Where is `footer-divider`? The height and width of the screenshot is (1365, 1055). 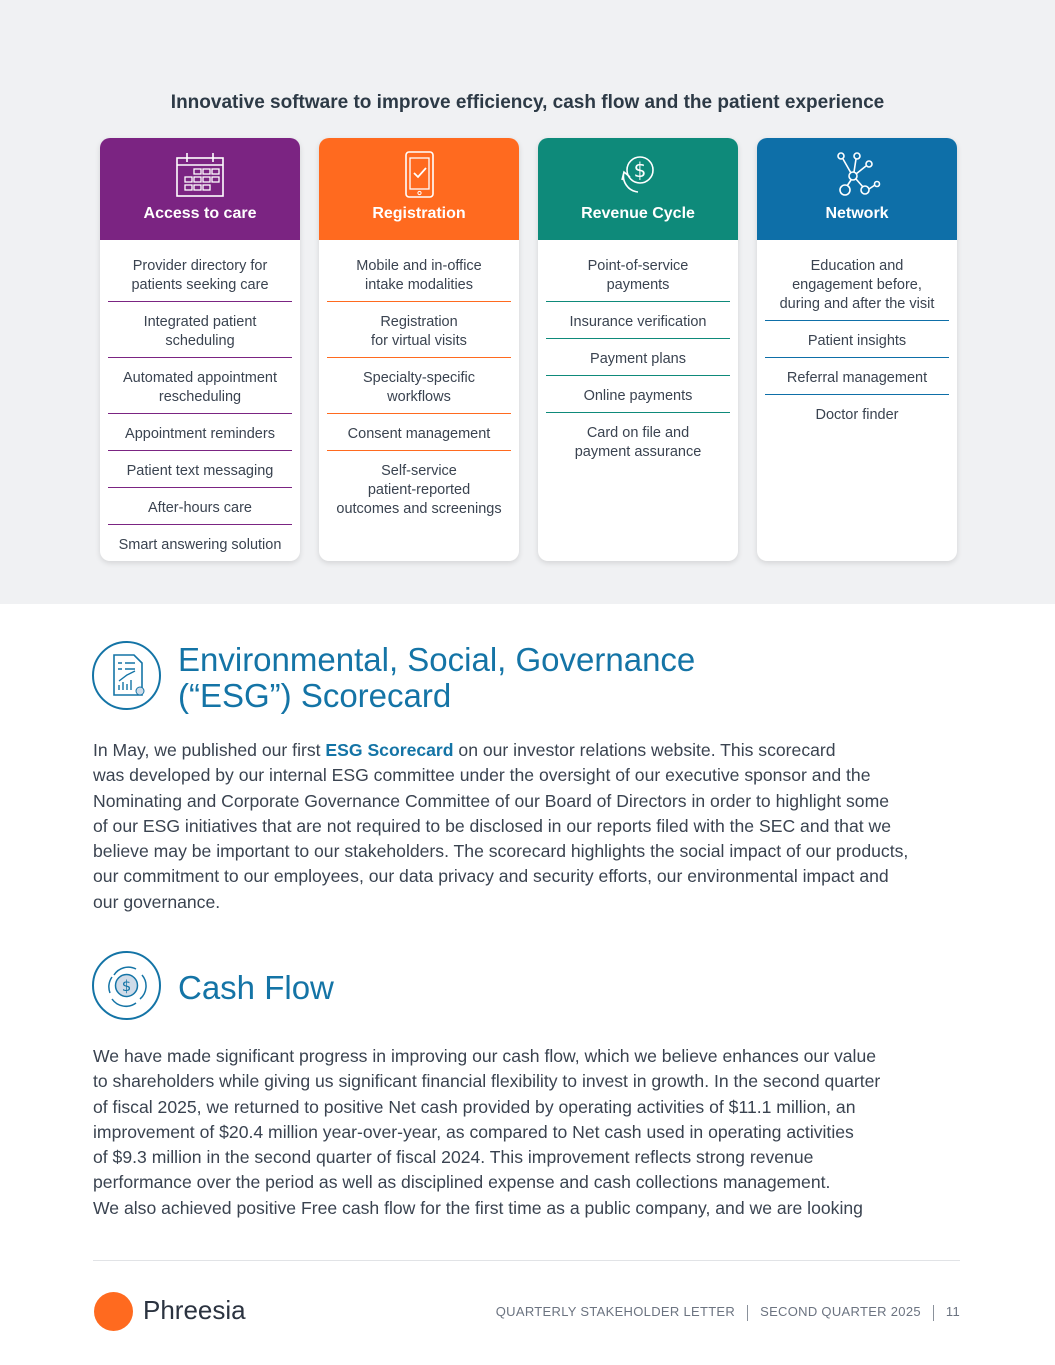 footer-divider is located at coordinates (526, 1260).